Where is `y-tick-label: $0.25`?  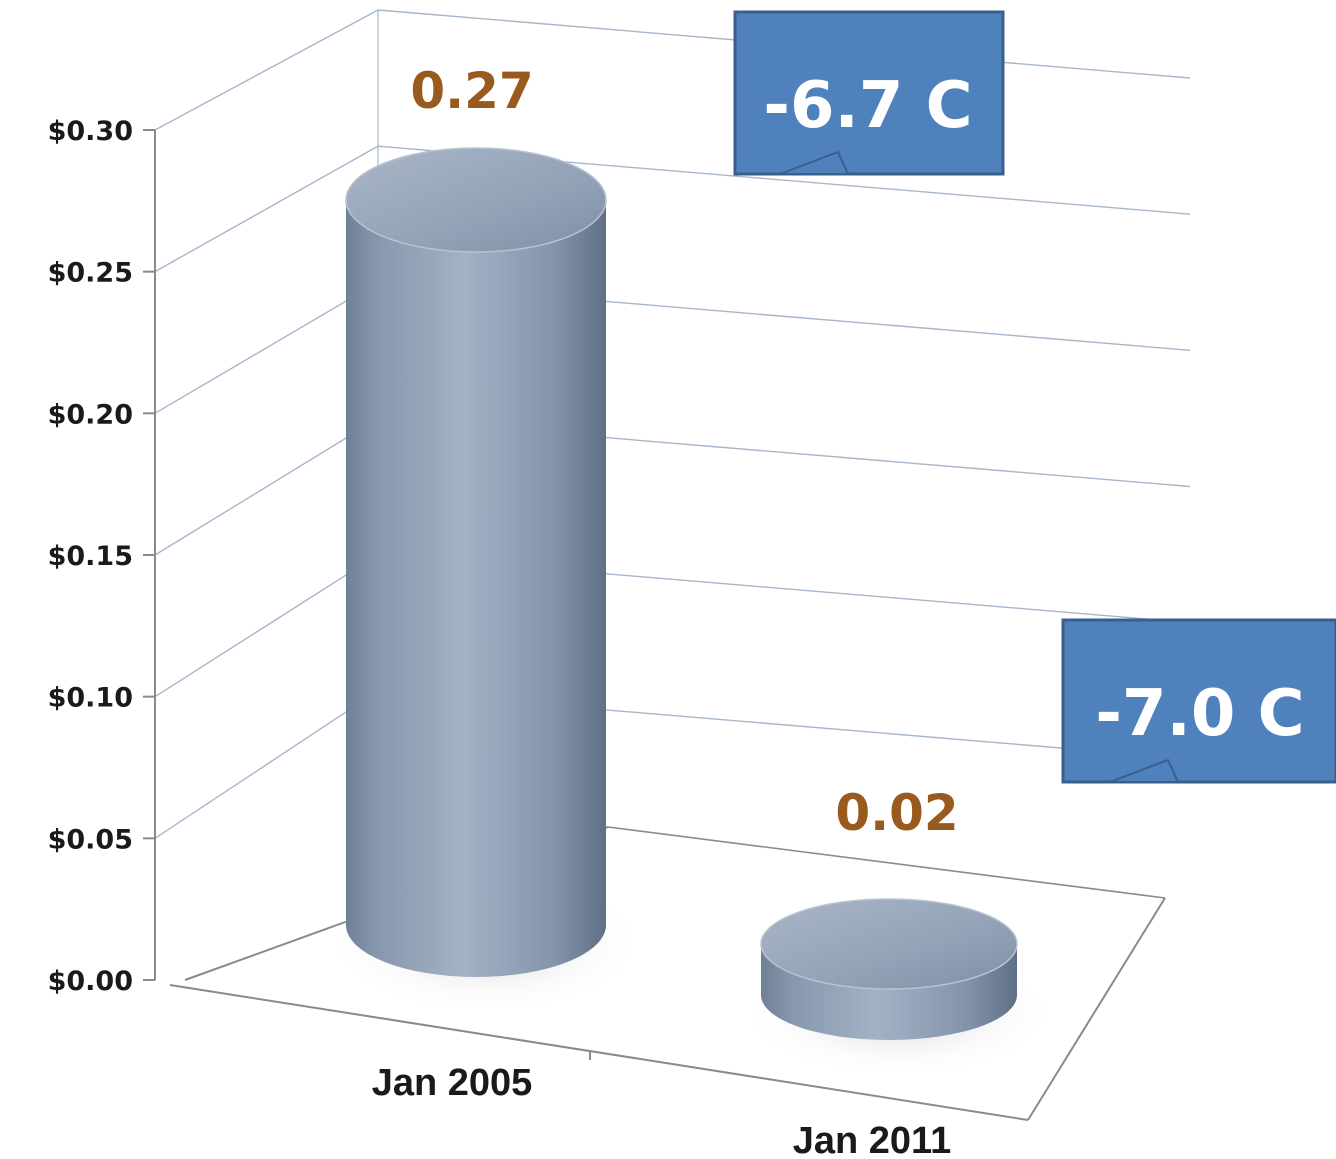
y-tick-label: $0.25 is located at coordinates (90, 273).